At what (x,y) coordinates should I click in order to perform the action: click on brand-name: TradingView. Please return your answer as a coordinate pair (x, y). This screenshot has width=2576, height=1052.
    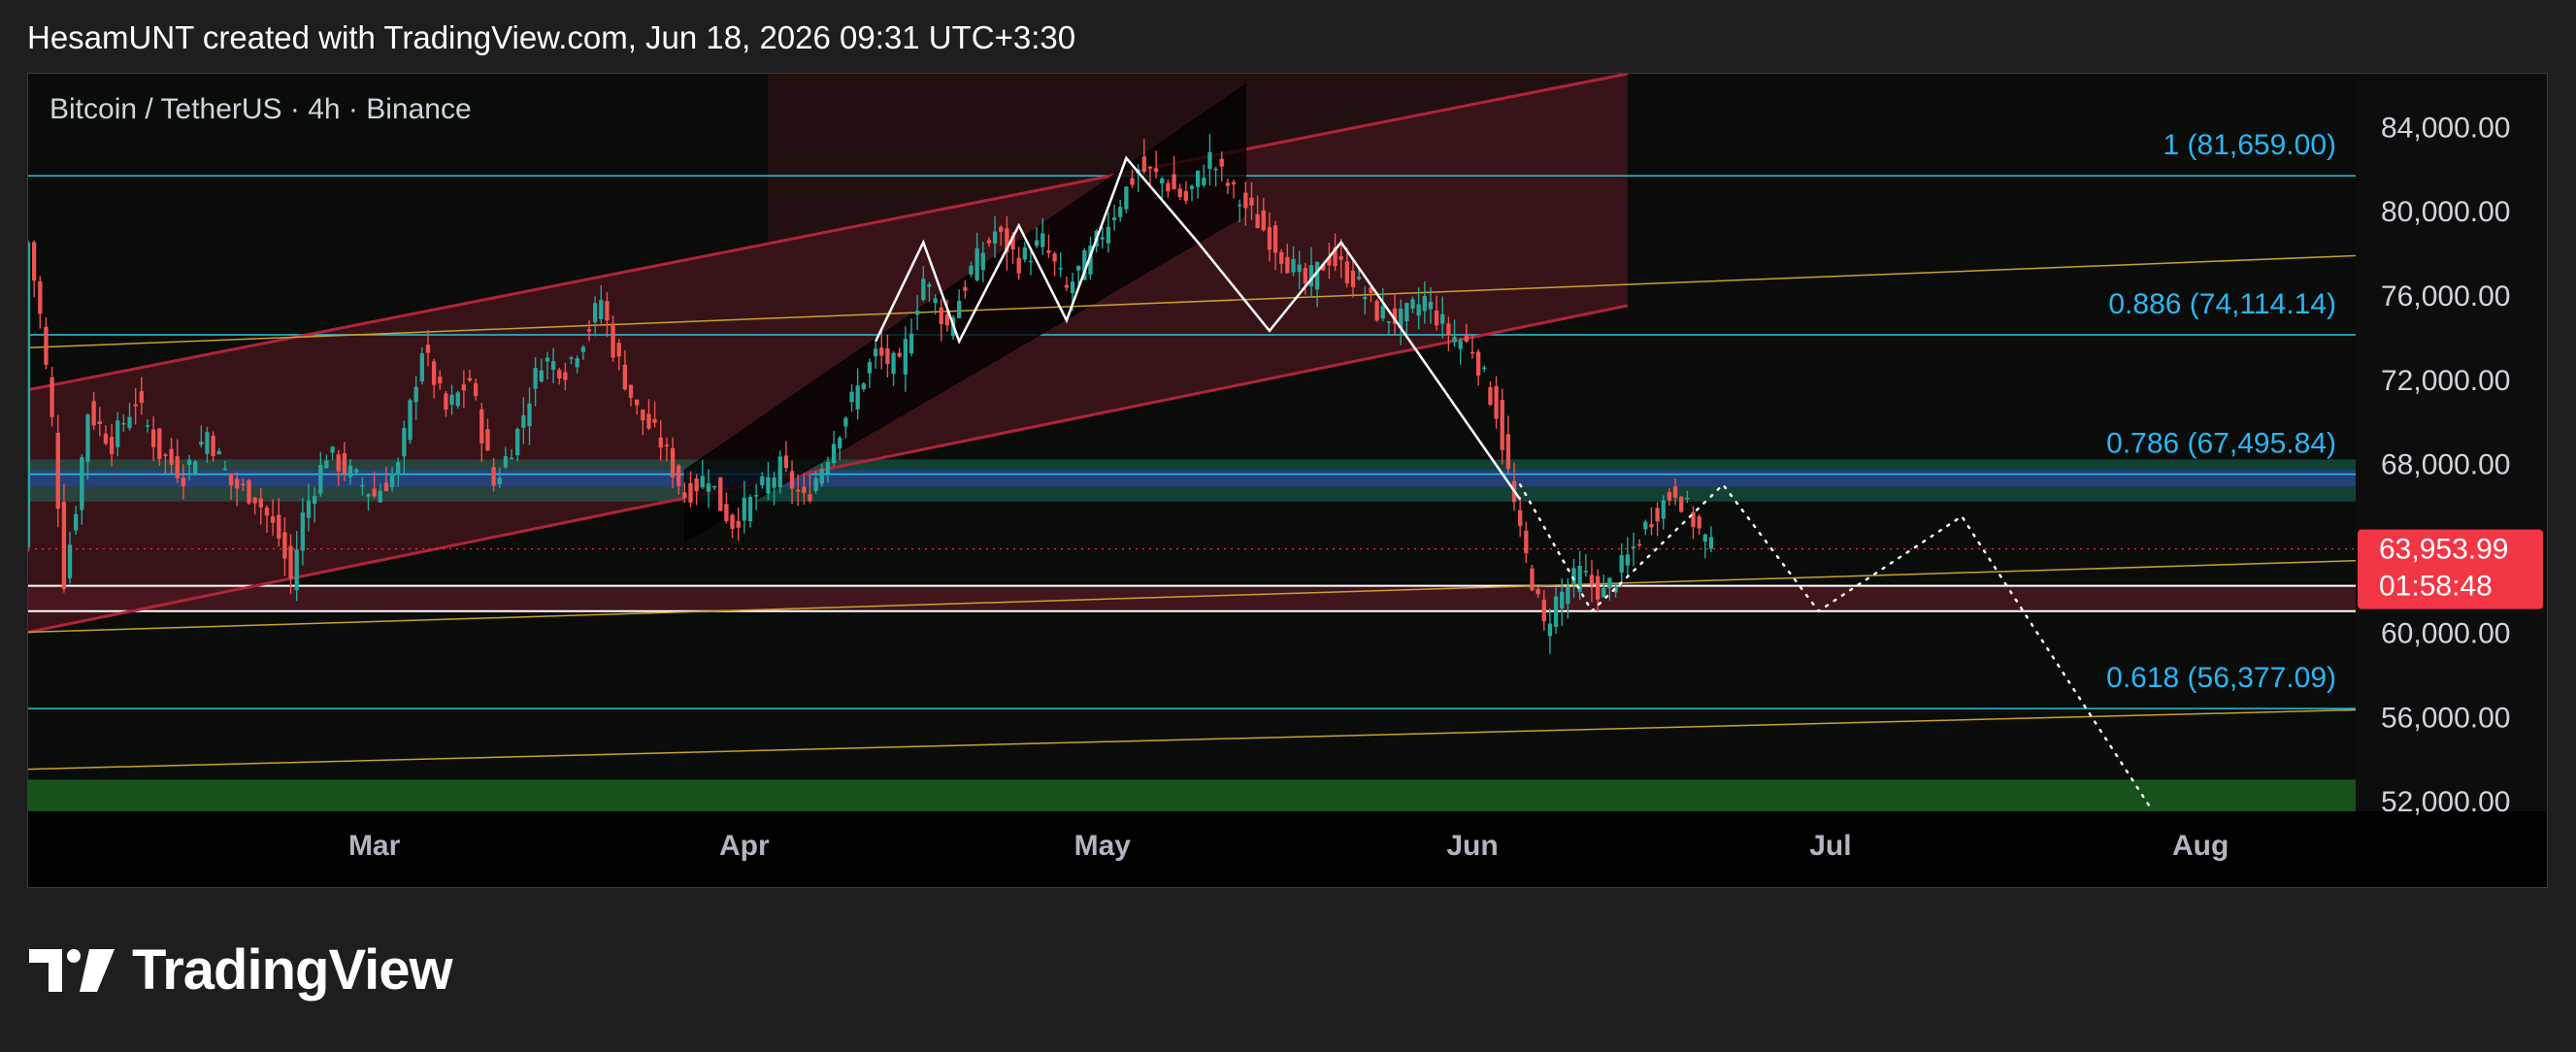
    Looking at the image, I should click on (292, 970).